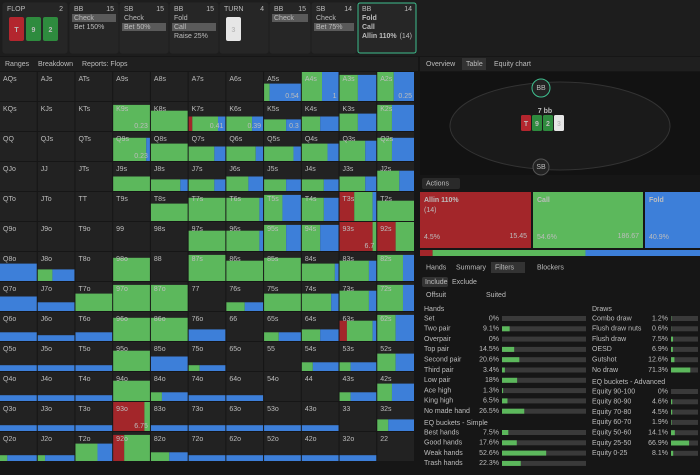 This screenshot has width=700, height=475. What do you see at coordinates (609, 339) in the screenshot?
I see `filter-label: Flush draw` at bounding box center [609, 339].